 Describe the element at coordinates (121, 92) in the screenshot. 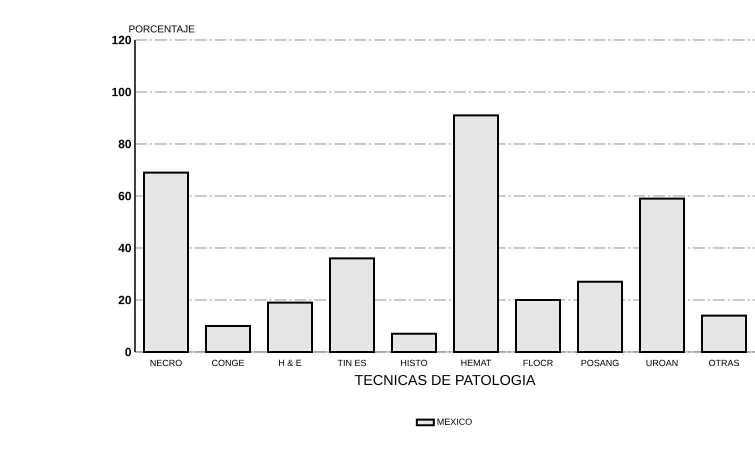

I see `y-tick-label: 100` at that location.